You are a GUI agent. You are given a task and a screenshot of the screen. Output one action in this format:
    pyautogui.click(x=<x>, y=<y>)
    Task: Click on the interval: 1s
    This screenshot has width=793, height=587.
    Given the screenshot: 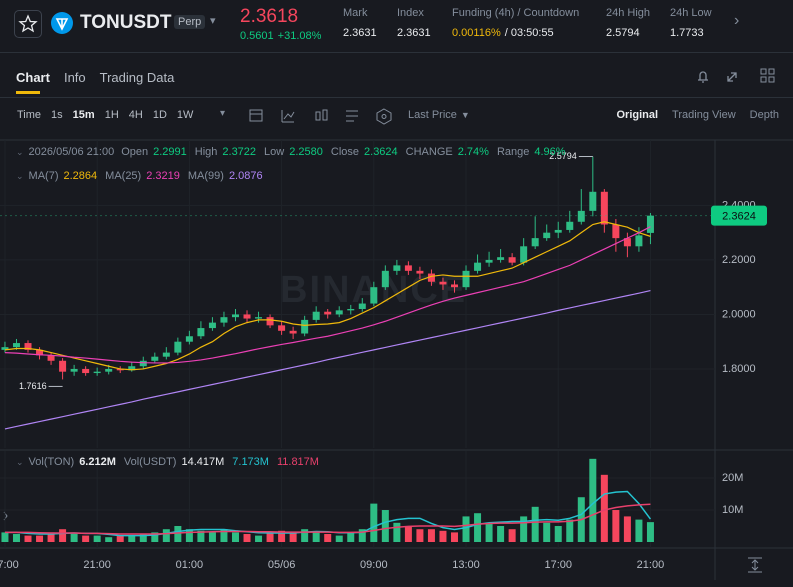 What is the action you would take?
    pyautogui.click(x=57, y=115)
    